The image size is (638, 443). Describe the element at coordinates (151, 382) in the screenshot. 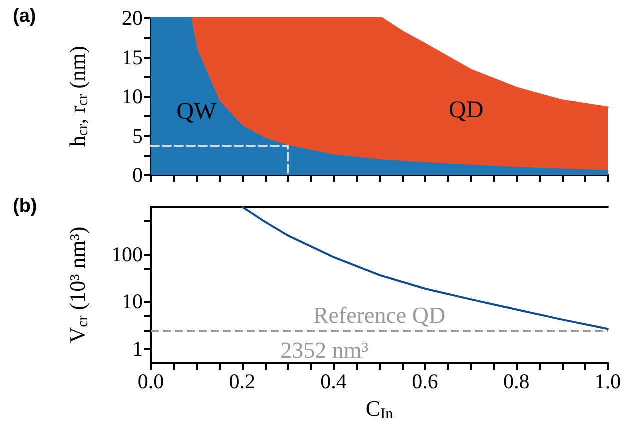

I see `x-tick-label: 0.0` at that location.